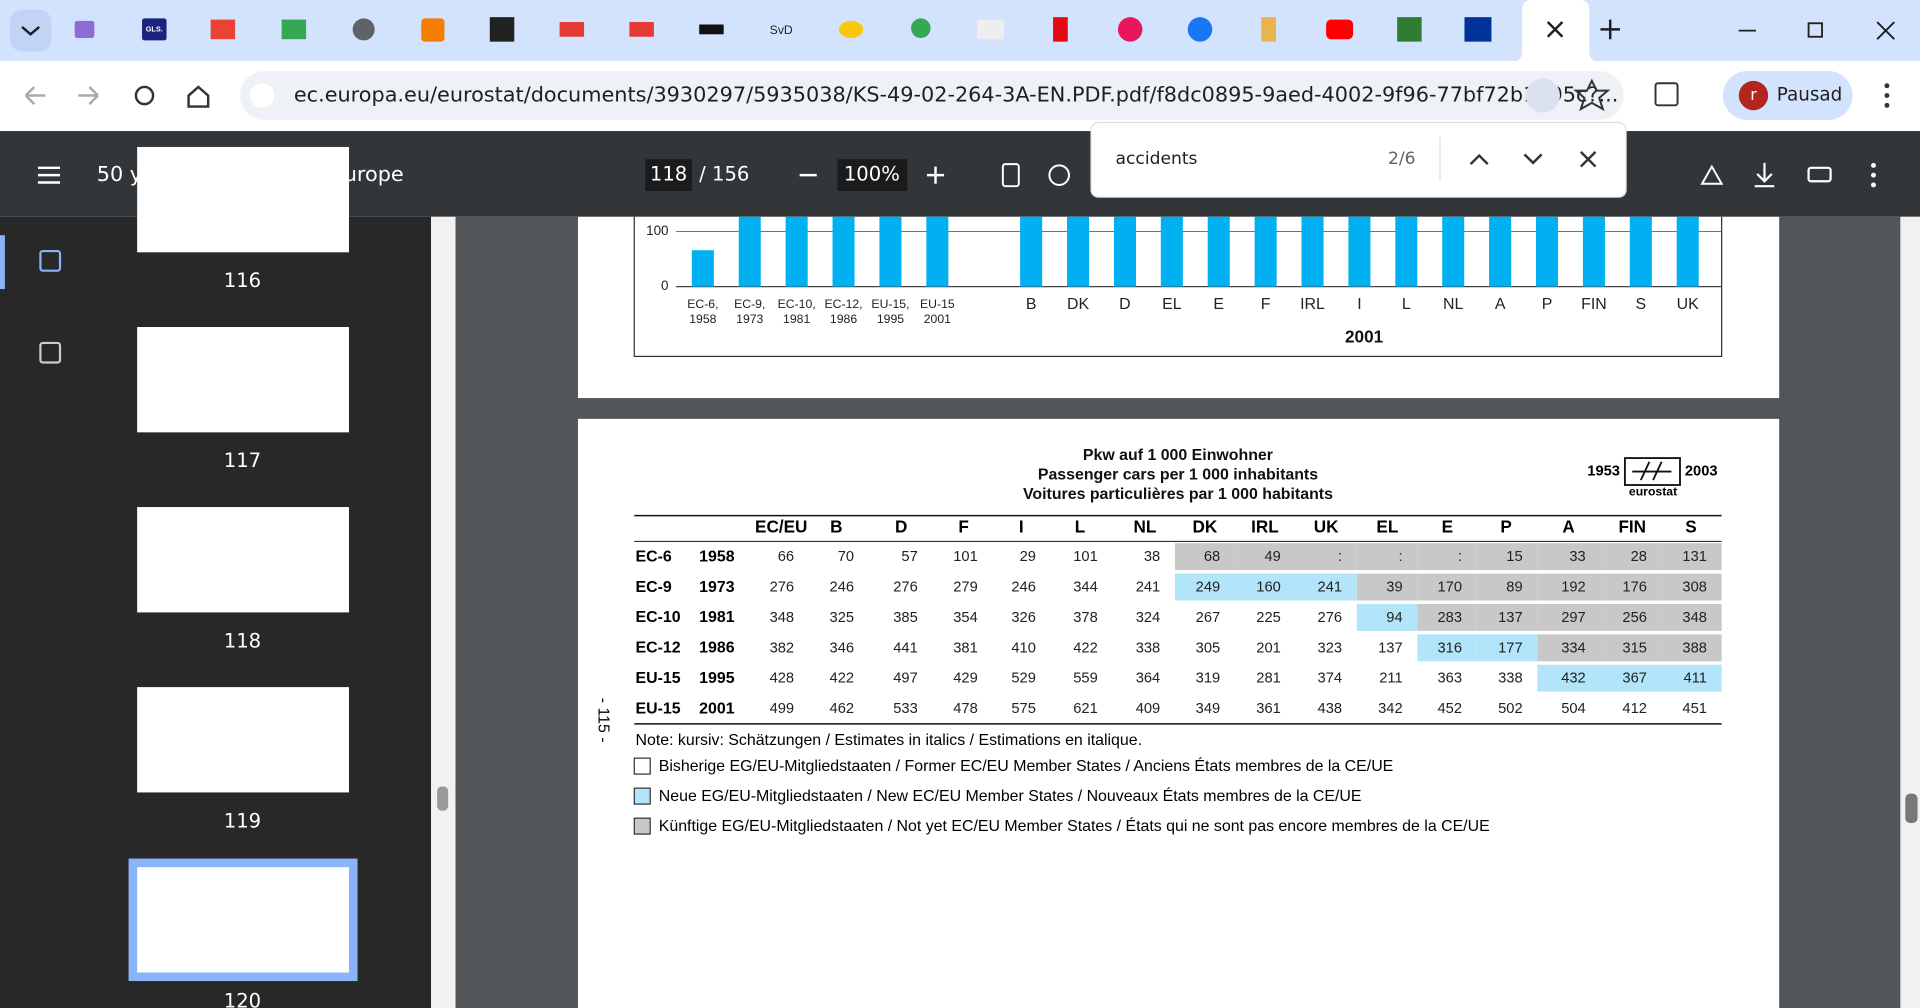 The width and height of the screenshot is (1920, 1008). I want to click on cell-value: 319, so click(1208, 679).